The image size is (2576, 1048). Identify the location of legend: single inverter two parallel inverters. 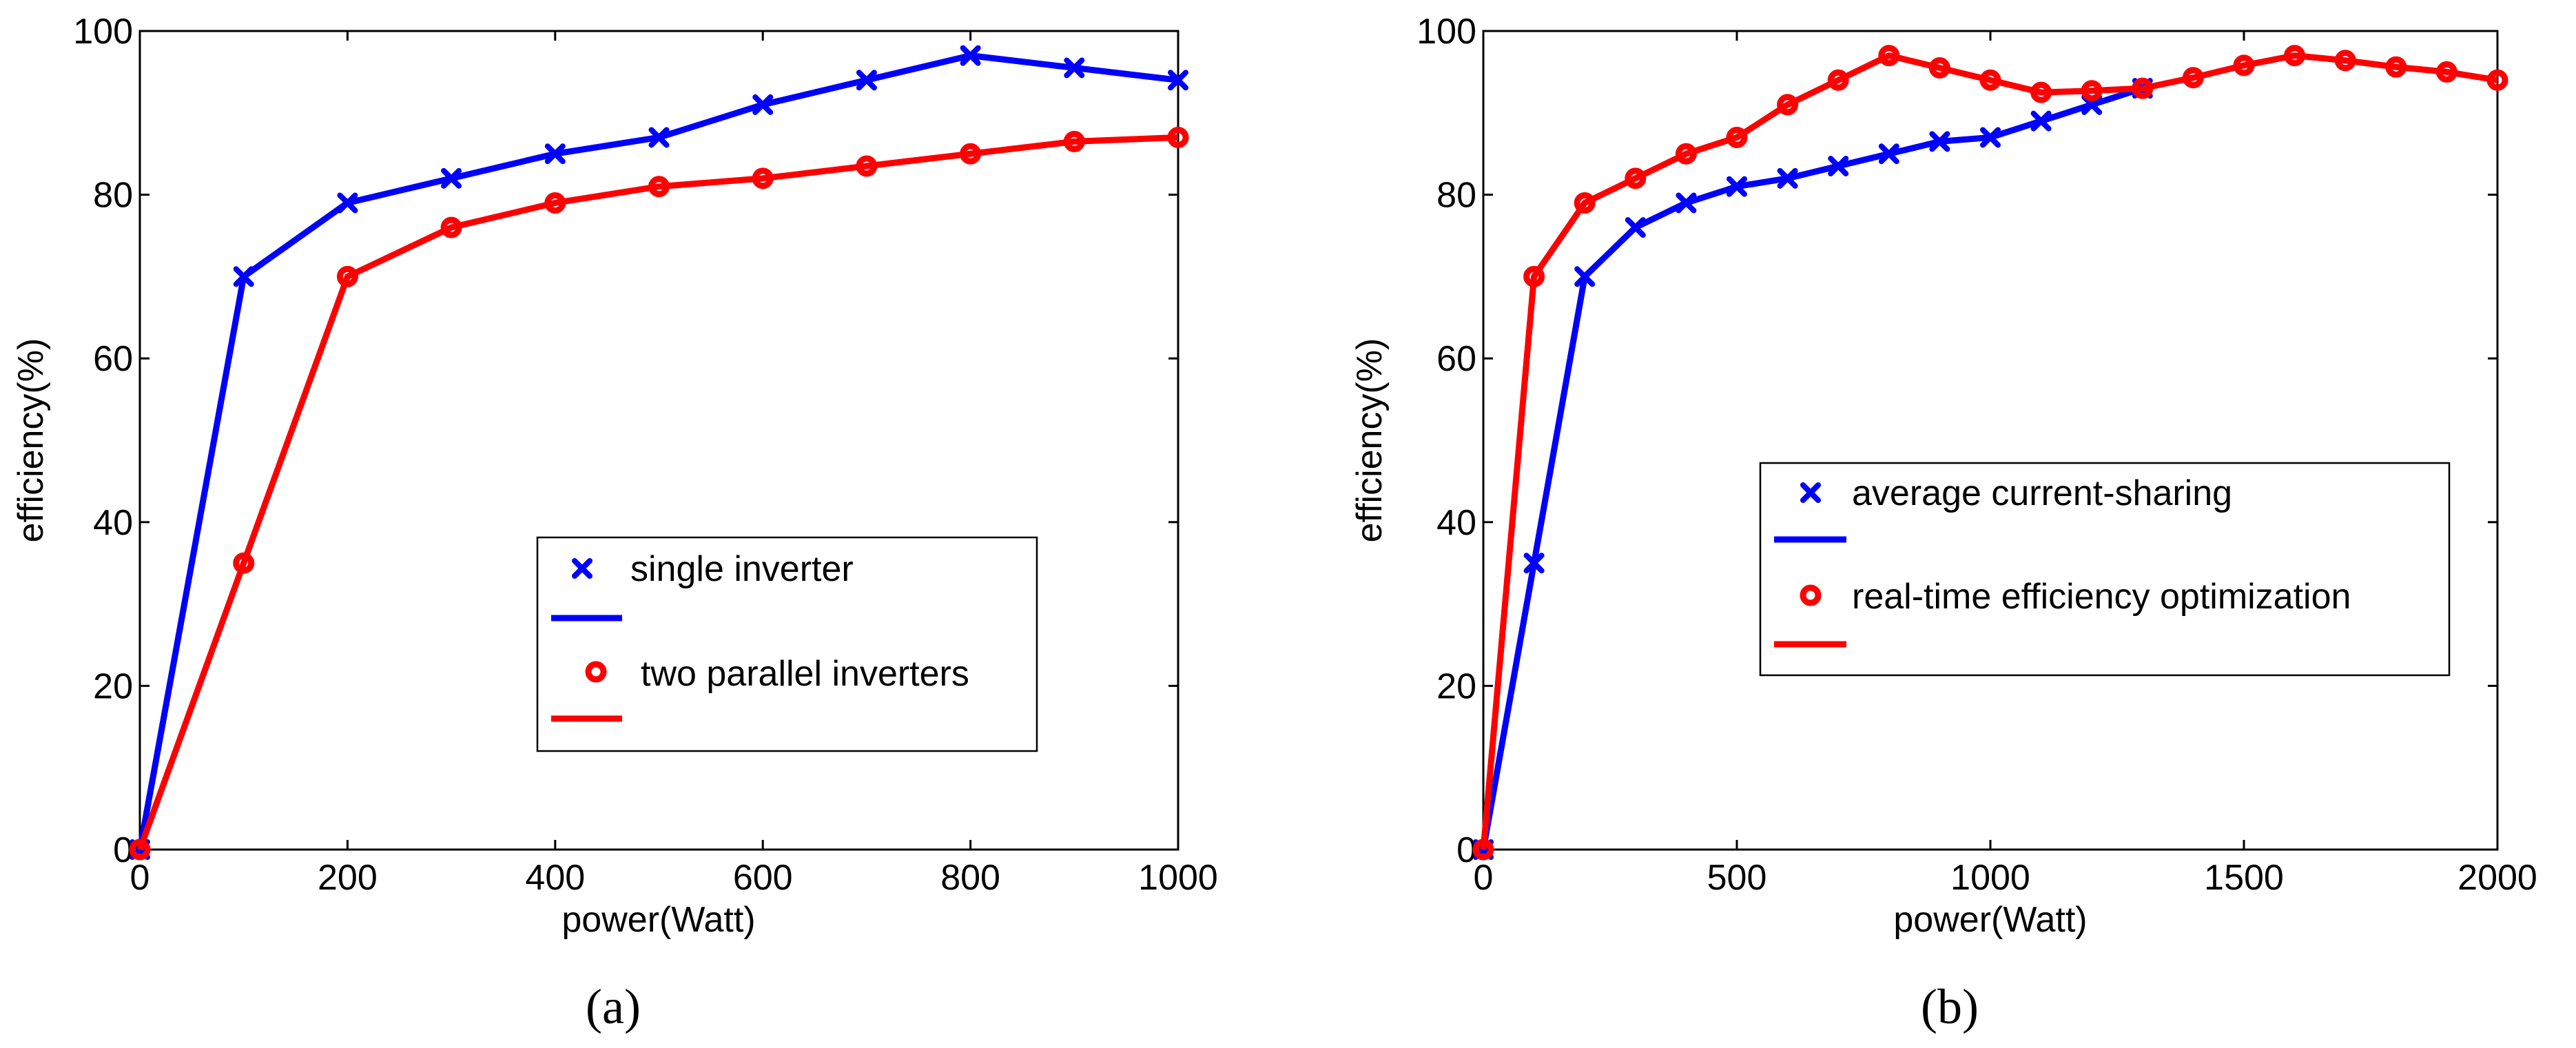
(787, 644).